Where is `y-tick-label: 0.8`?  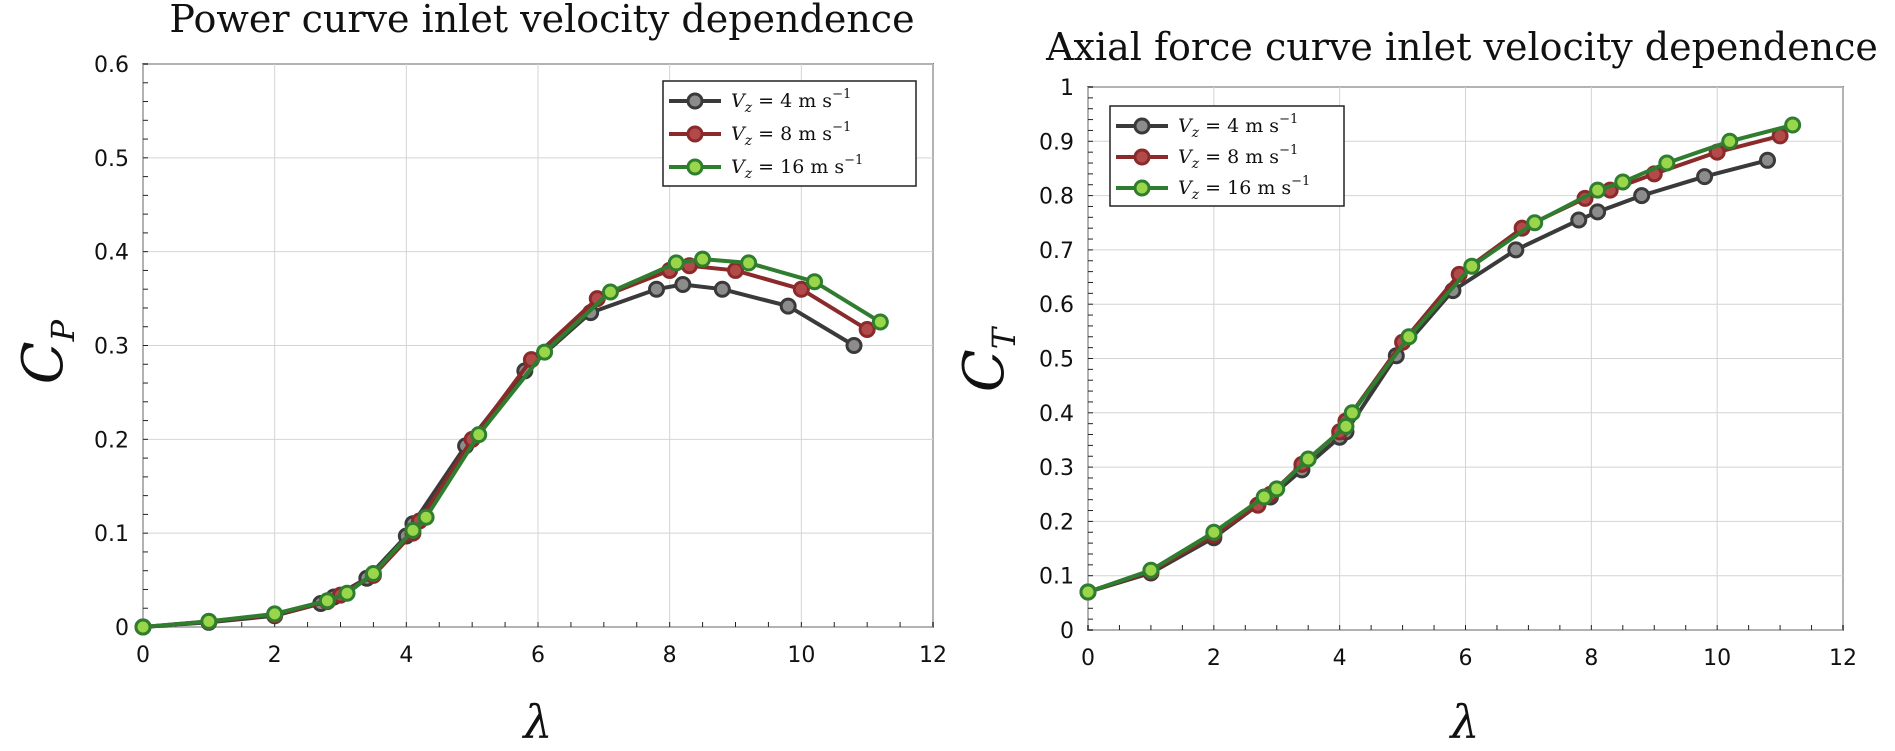
y-tick-label: 0.8 is located at coordinates (1056, 197).